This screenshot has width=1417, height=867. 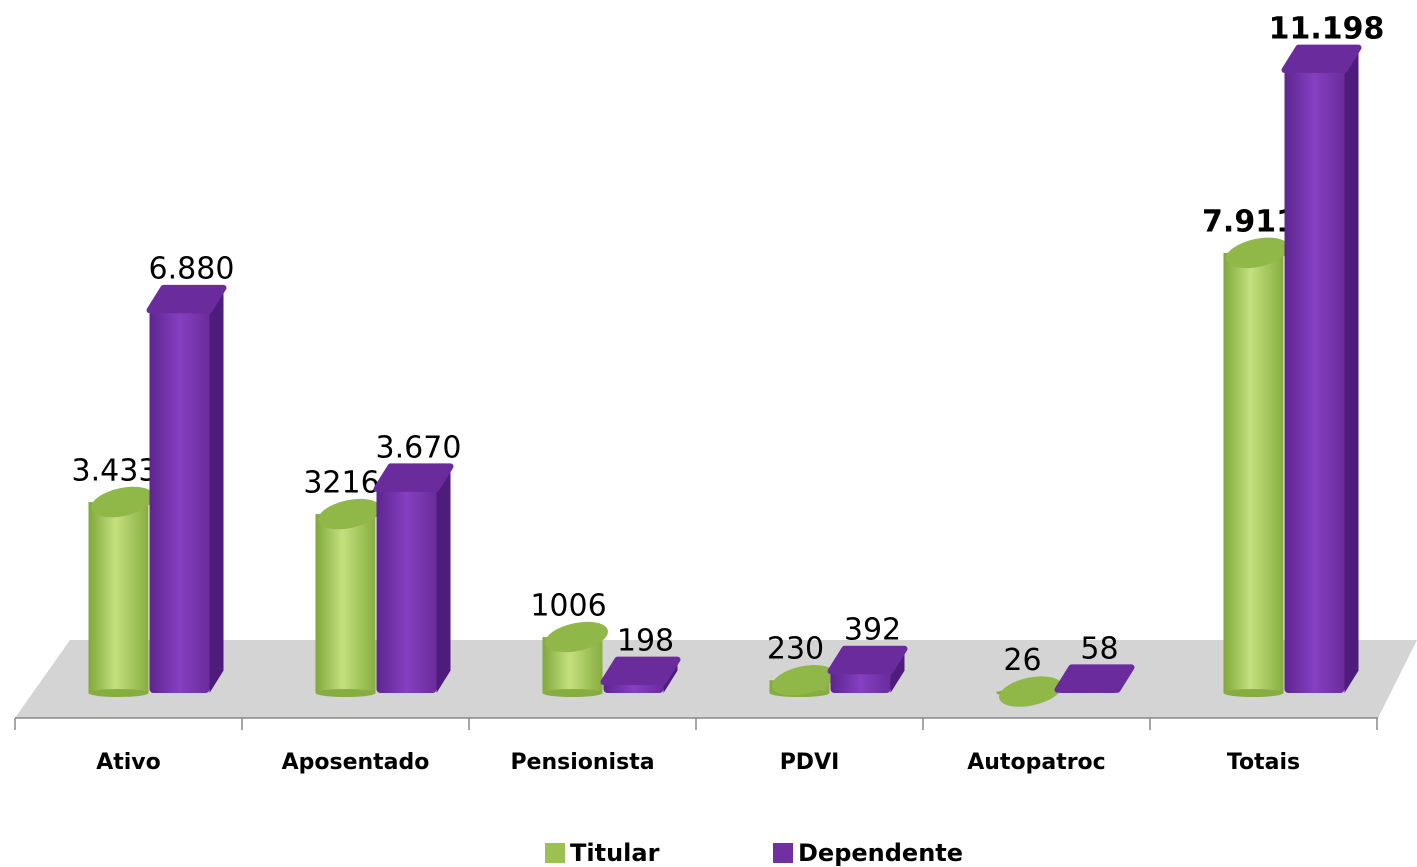 I want to click on x-tick-label: Totais, so click(x=1263, y=762).